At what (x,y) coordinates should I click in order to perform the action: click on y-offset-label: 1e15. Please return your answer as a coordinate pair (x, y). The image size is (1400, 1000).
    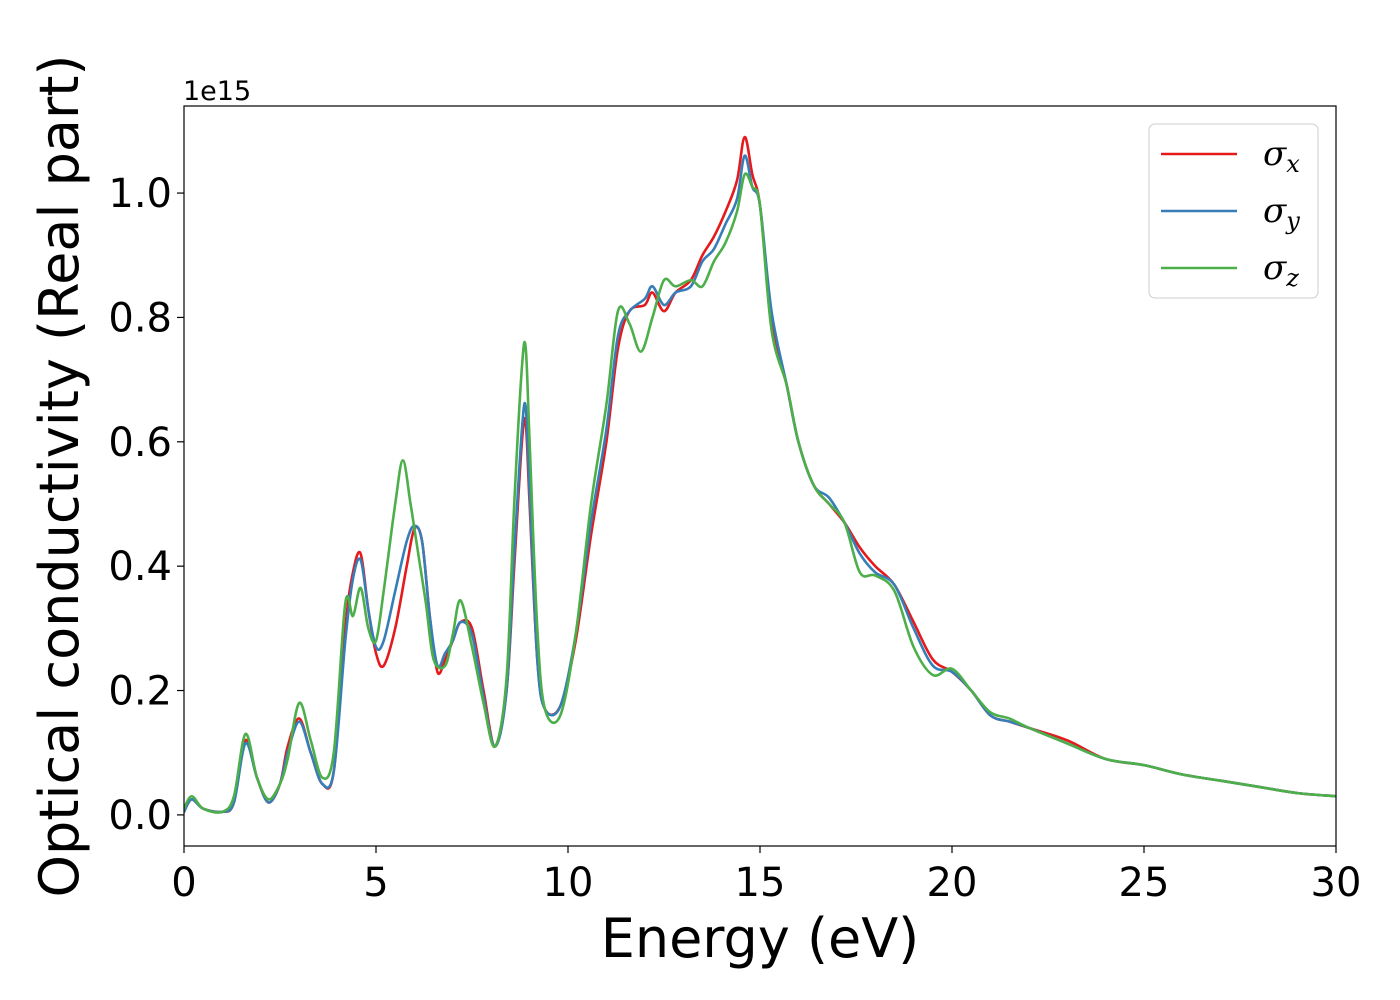
    Looking at the image, I should click on (217, 91).